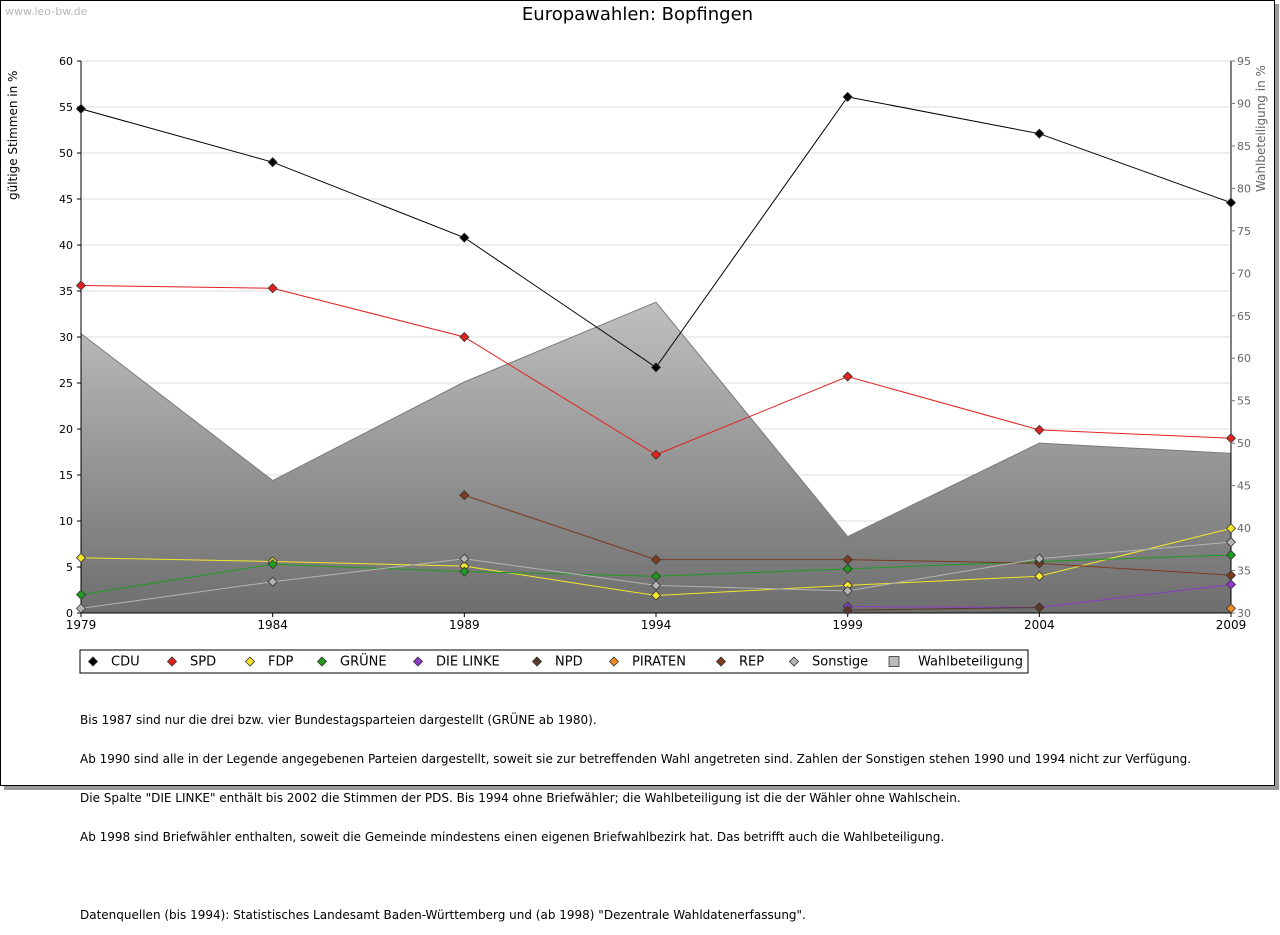 Image resolution: width=1280 pixels, height=935 pixels. Describe the element at coordinates (1244, 571) in the screenshot. I see `y2-tick-label: 35` at that location.